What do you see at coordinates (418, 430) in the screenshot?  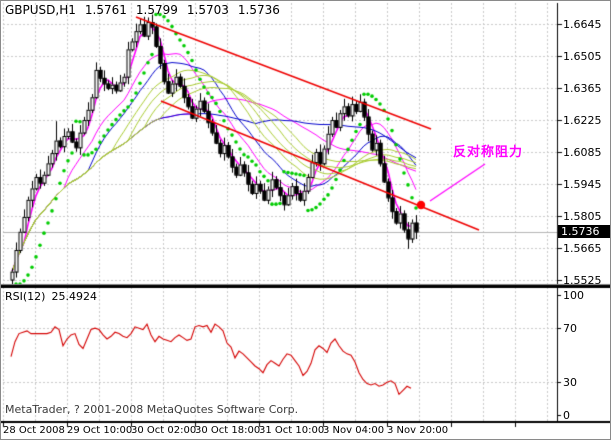 I see `time-axis-label: 3 Nov 20:00` at bounding box center [418, 430].